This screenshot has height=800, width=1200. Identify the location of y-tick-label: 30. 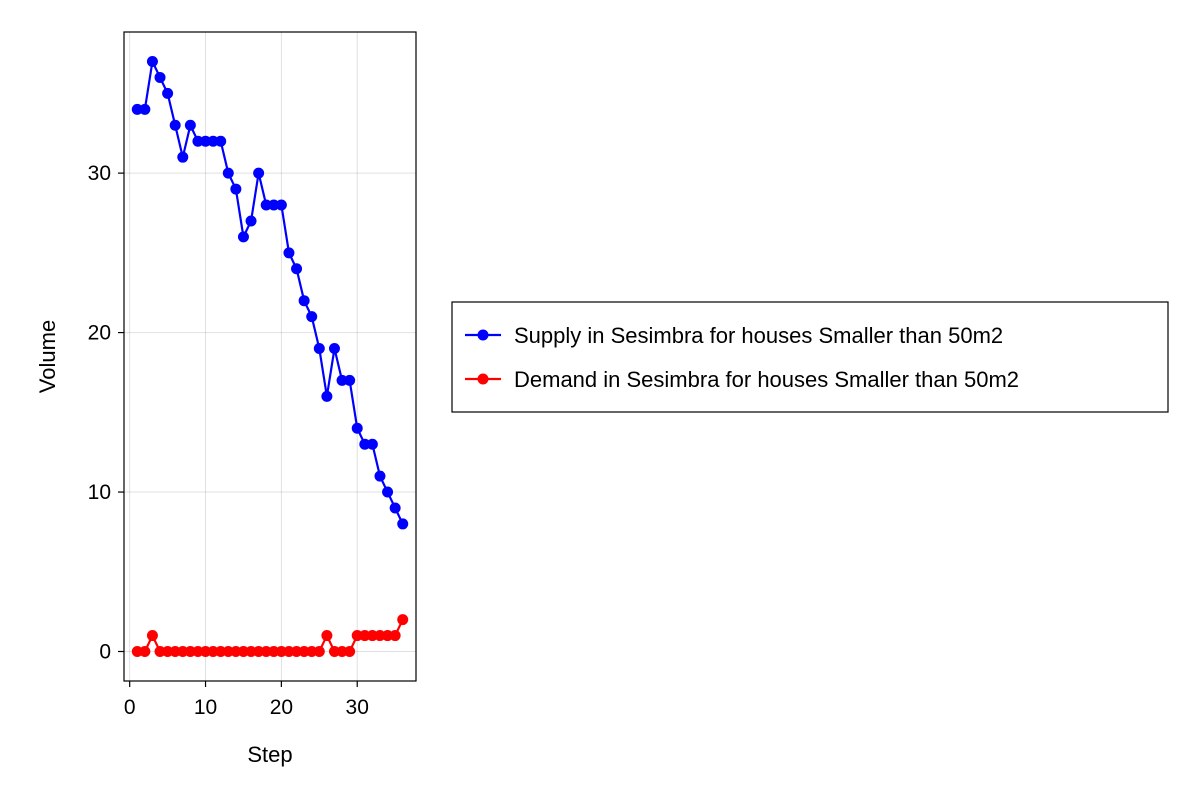
(99, 173).